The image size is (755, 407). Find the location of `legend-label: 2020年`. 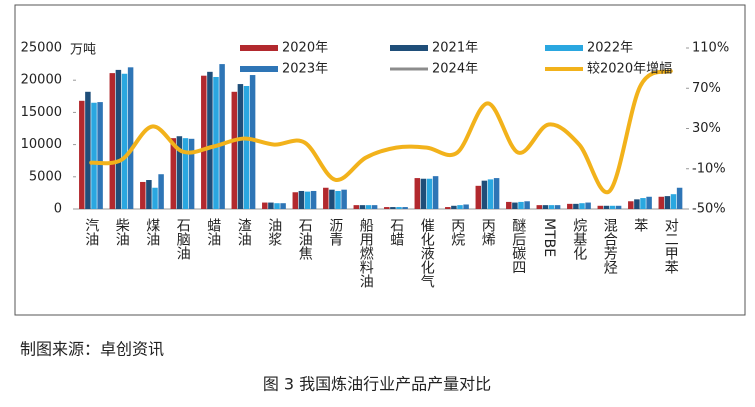

legend-label: 2020年 is located at coordinates (305, 48).